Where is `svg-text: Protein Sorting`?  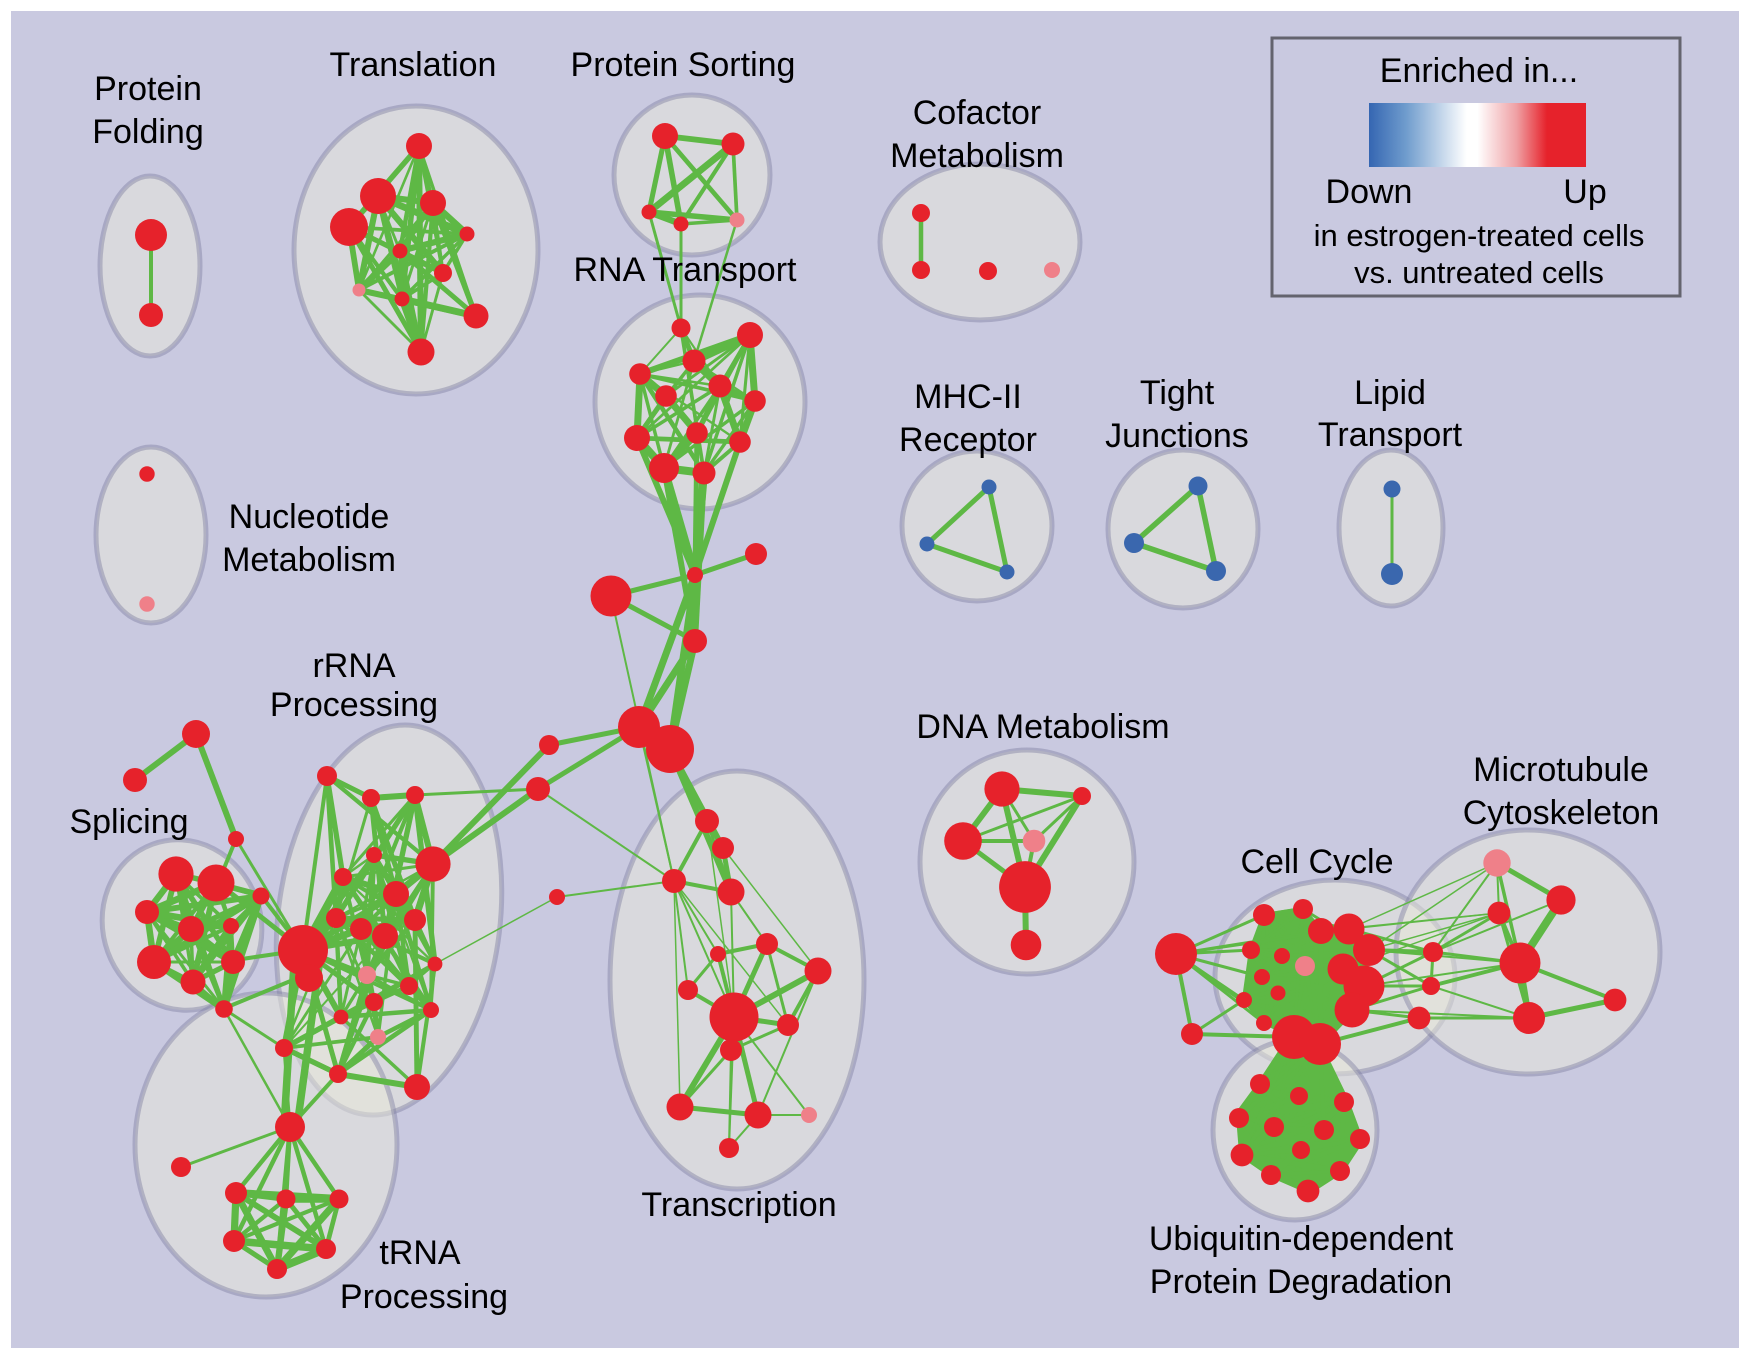
svg-text: Protein Sorting is located at coordinates (683, 65).